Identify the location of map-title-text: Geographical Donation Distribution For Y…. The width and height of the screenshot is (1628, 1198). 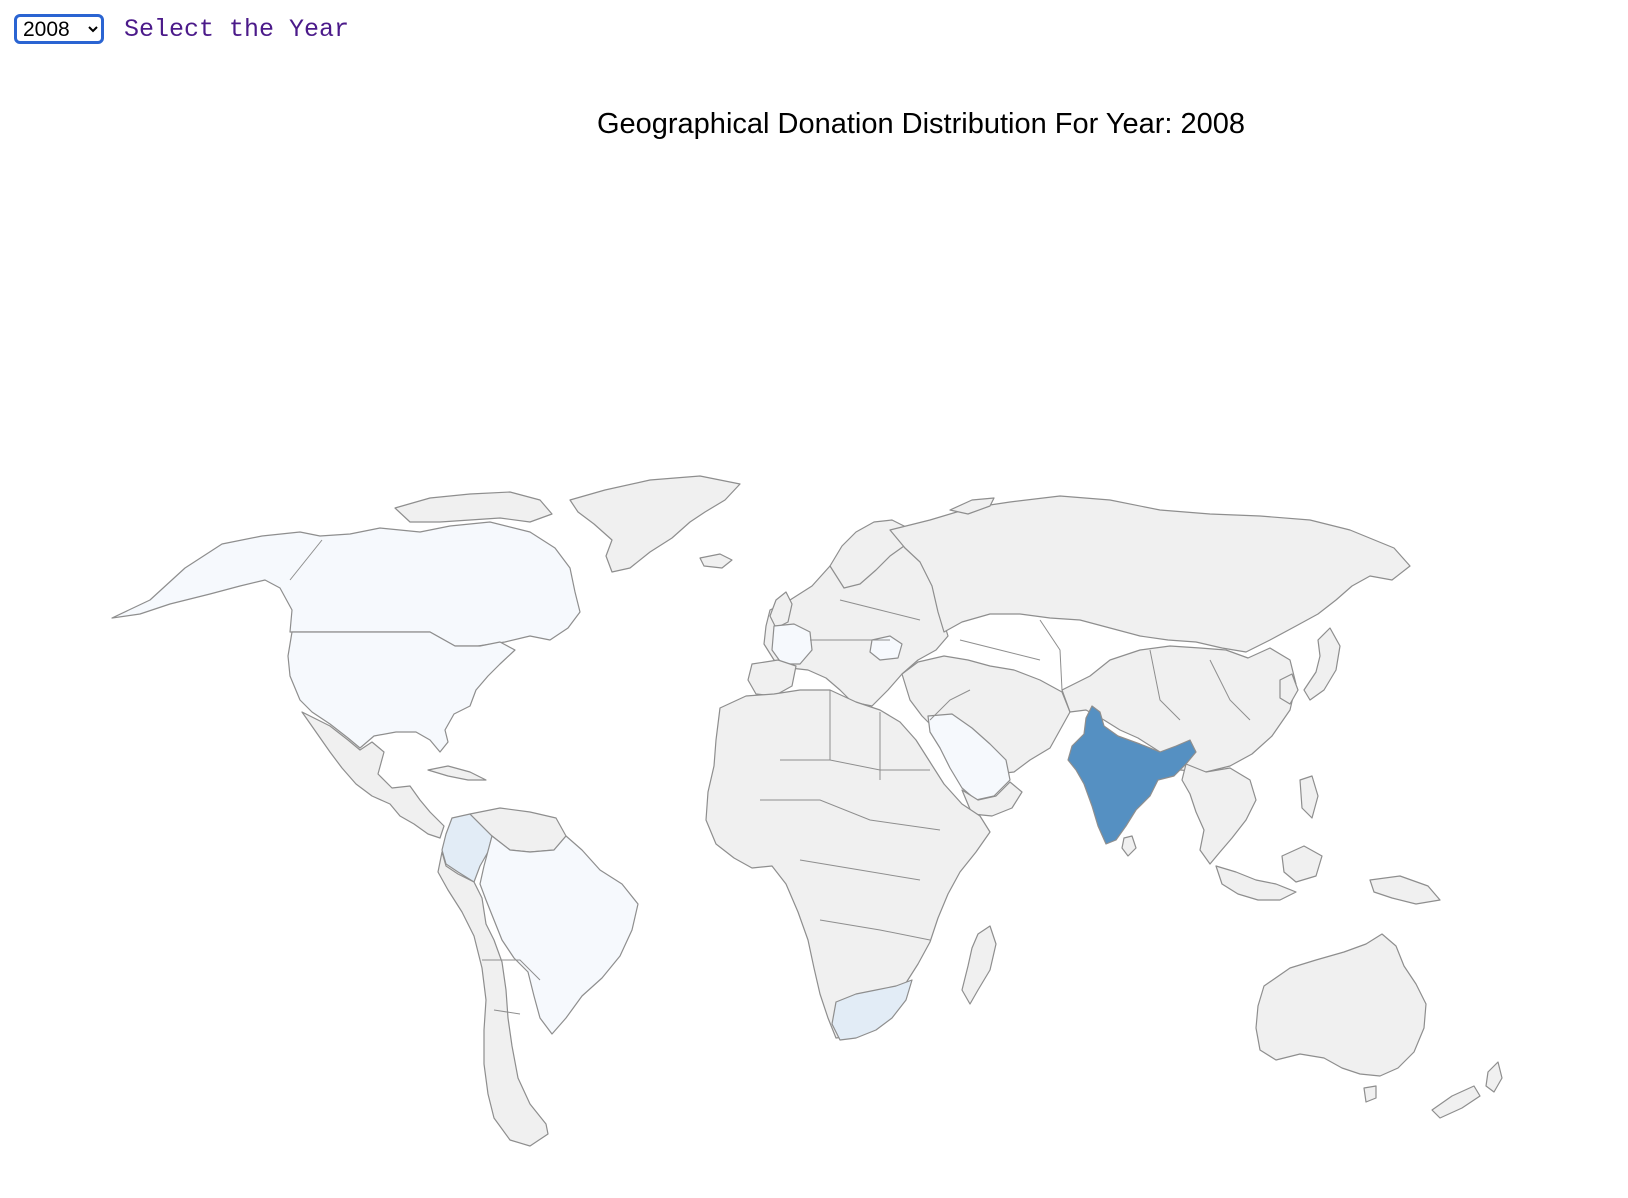
(921, 124).